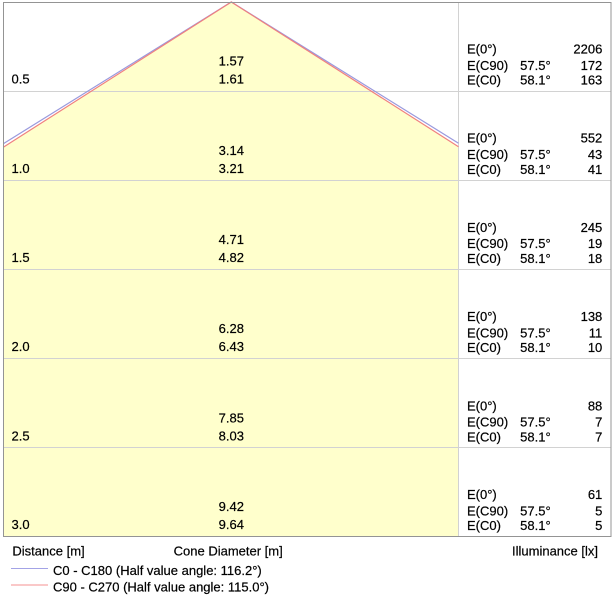  I want to click on svg-text: 10, so click(595, 347).